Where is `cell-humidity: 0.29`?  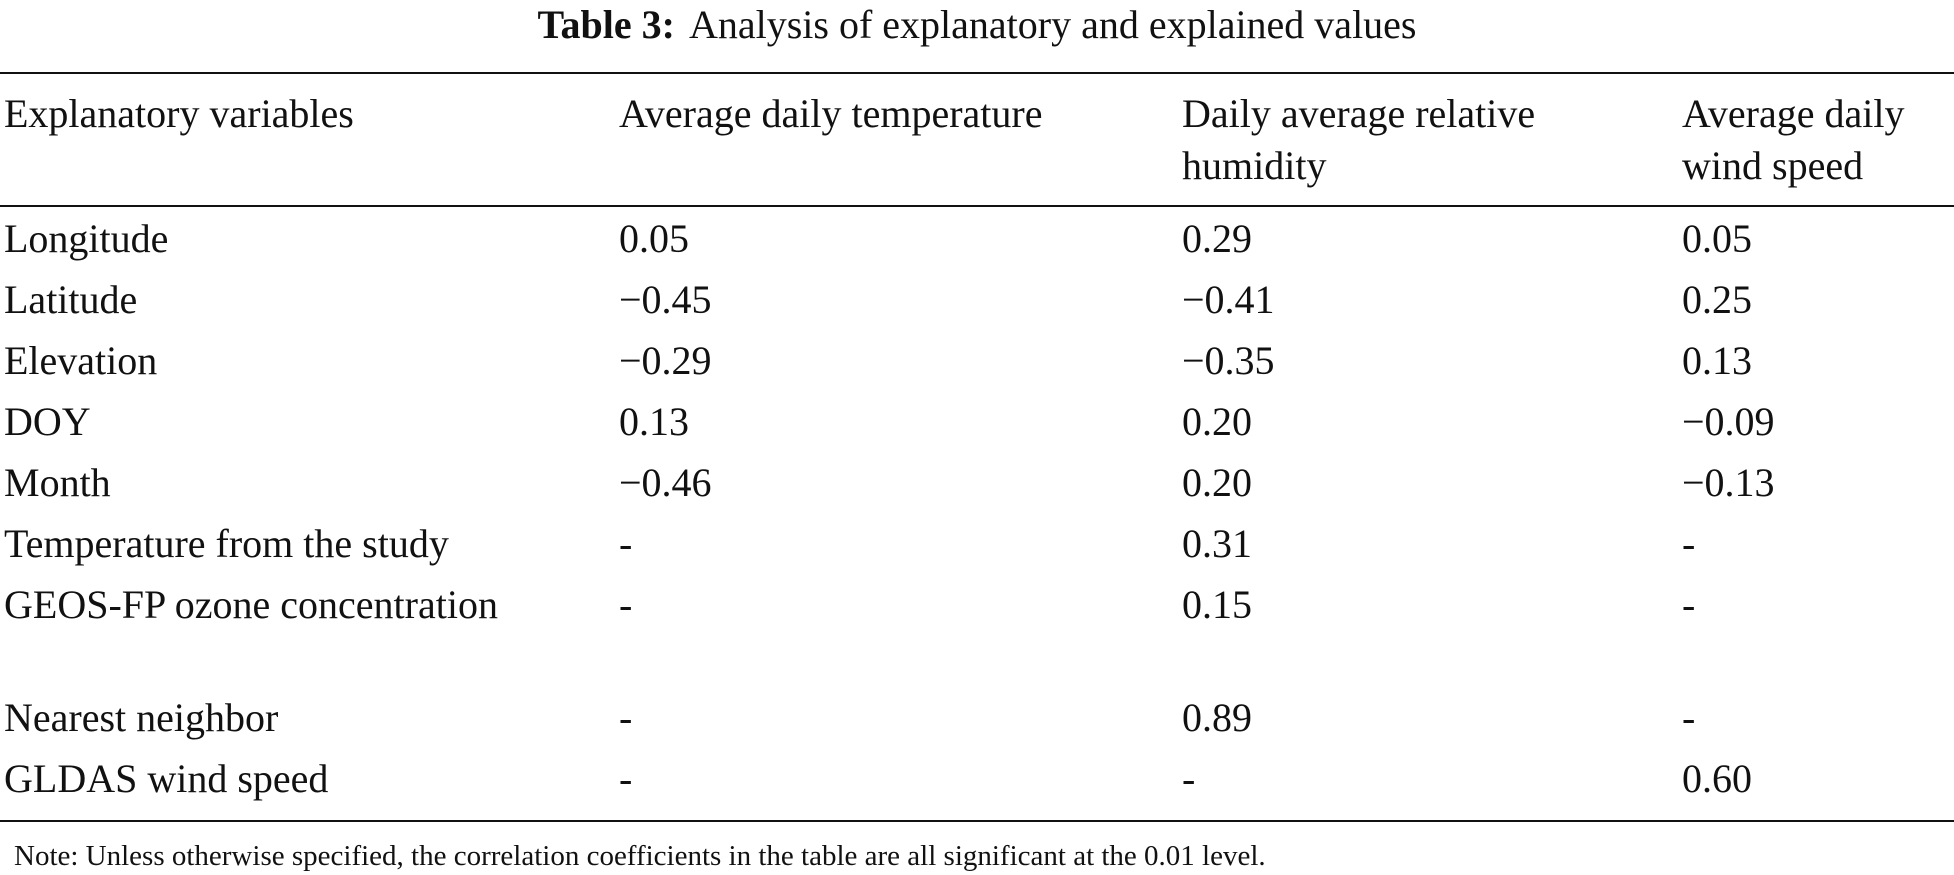
cell-humidity: 0.29 is located at coordinates (1217, 238).